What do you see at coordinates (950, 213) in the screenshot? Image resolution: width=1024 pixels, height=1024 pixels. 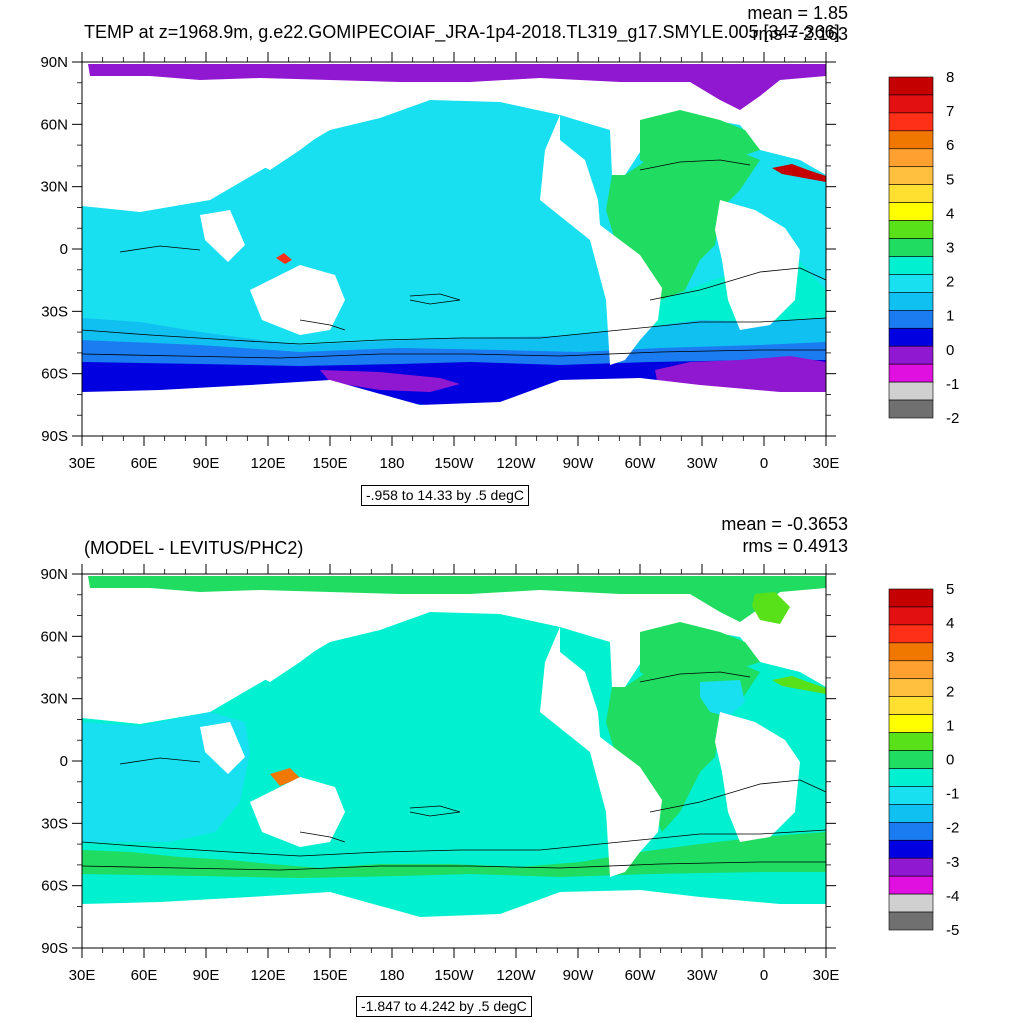 I see `colorbar-label: 4` at bounding box center [950, 213].